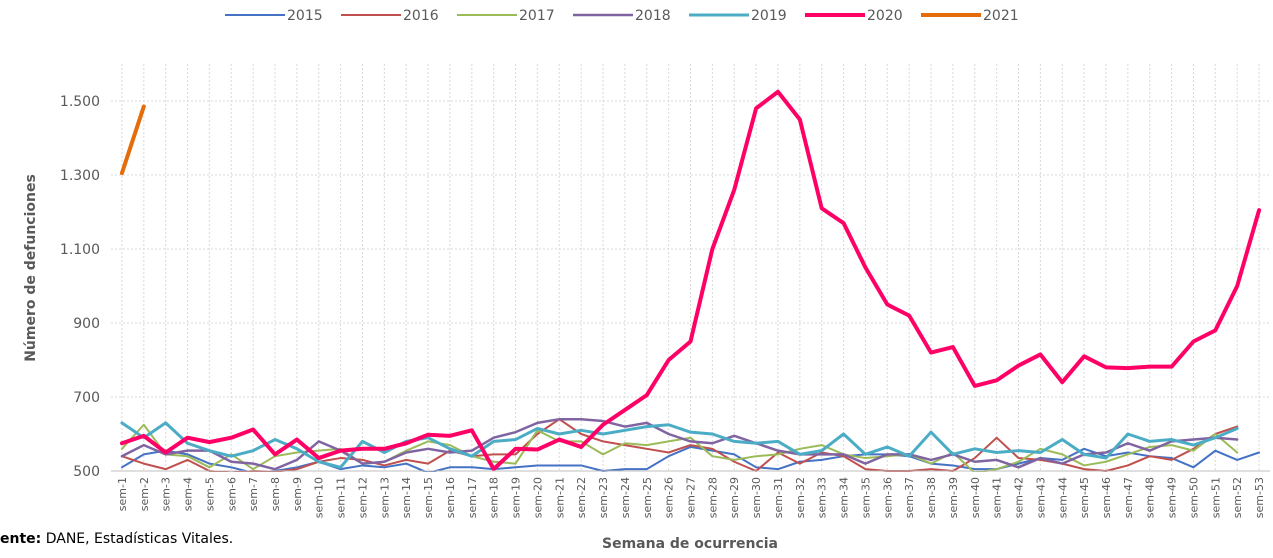 The image size is (1273, 558). I want to click on x-tick-label: sem-47, so click(1128, 497).